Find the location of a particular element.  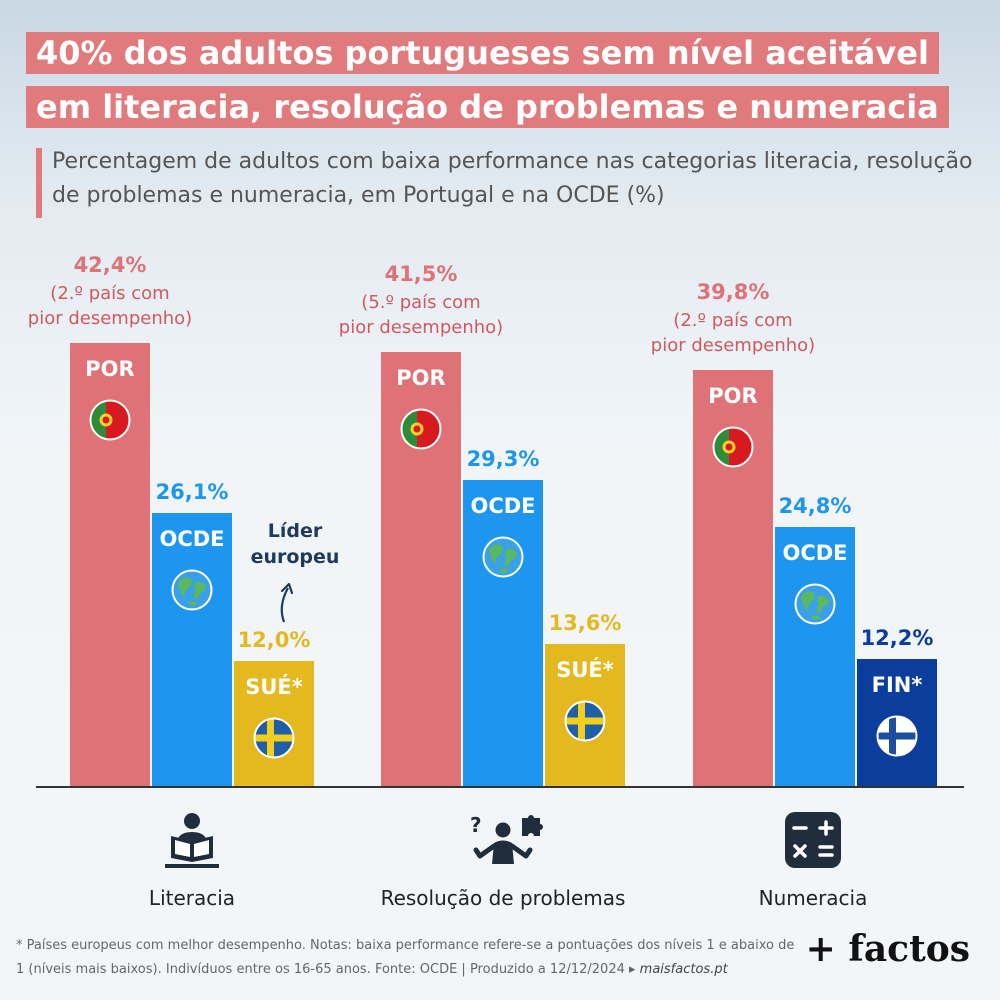

bar-code-label: FIN* is located at coordinates (897, 684).